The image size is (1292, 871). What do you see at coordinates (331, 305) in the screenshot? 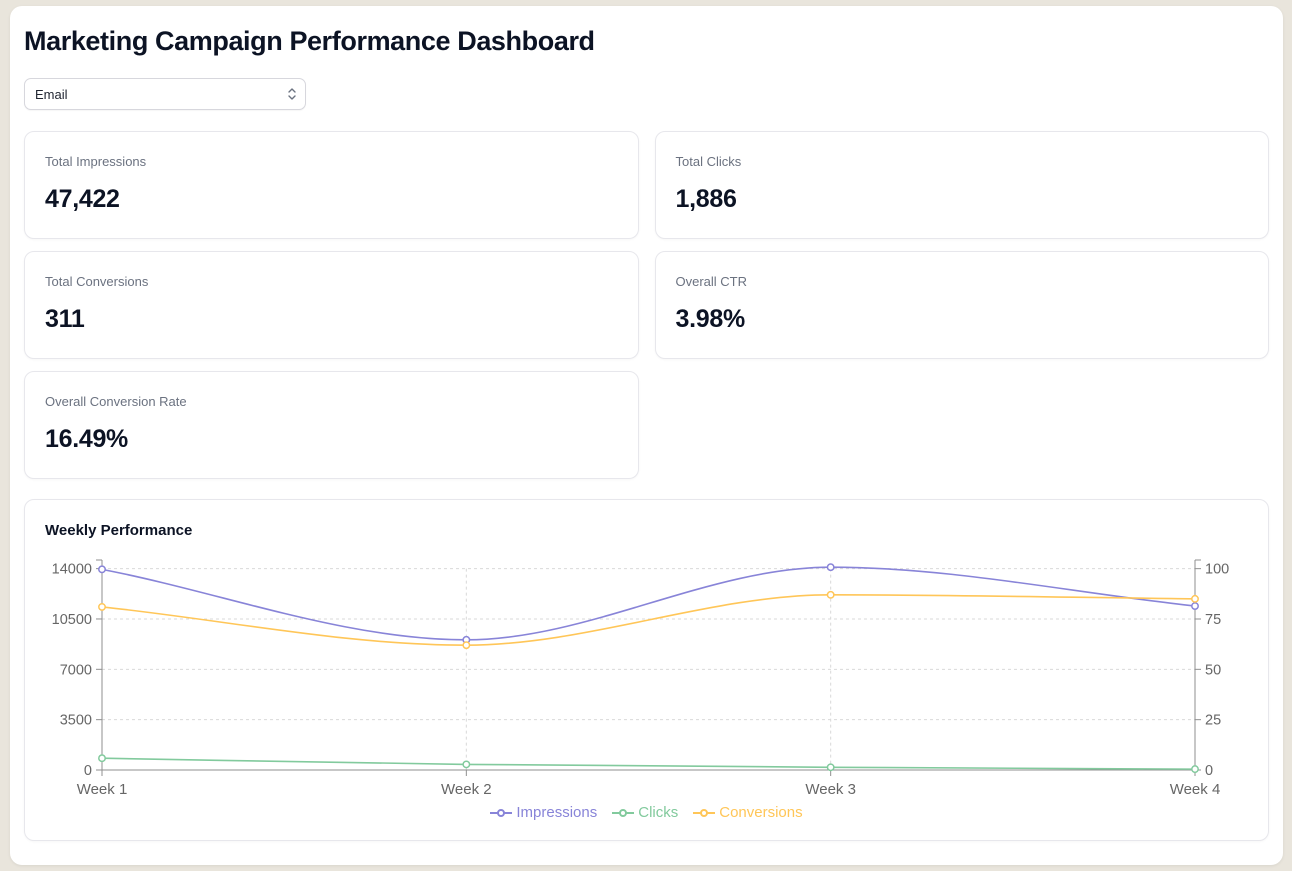
I see `stat-card: Total Conversions 311` at bounding box center [331, 305].